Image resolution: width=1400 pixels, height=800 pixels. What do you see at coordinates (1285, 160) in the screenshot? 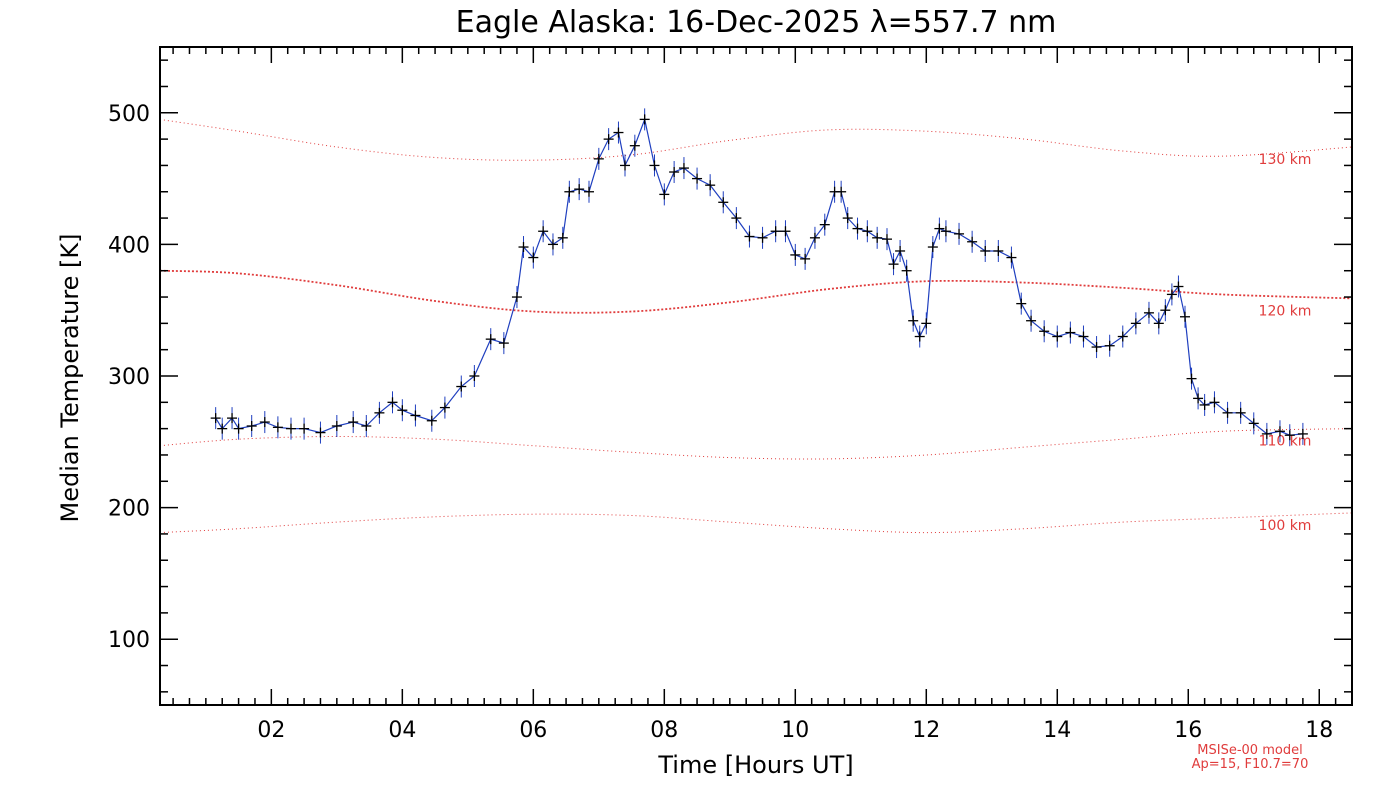
I see `model-curve-label-0: 130 km` at bounding box center [1285, 160].